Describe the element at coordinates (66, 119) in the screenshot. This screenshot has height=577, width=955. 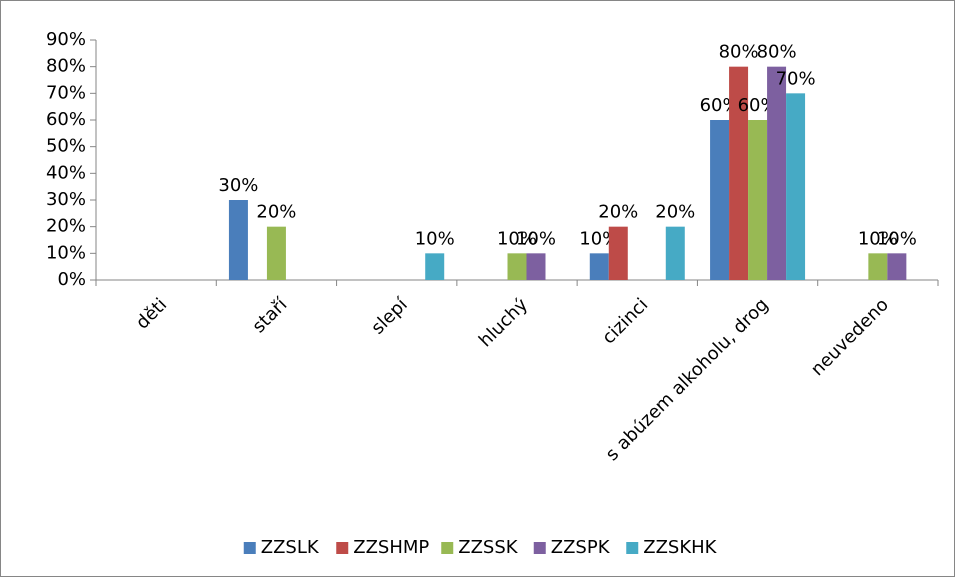
I see `y-tick-label: 60%` at that location.